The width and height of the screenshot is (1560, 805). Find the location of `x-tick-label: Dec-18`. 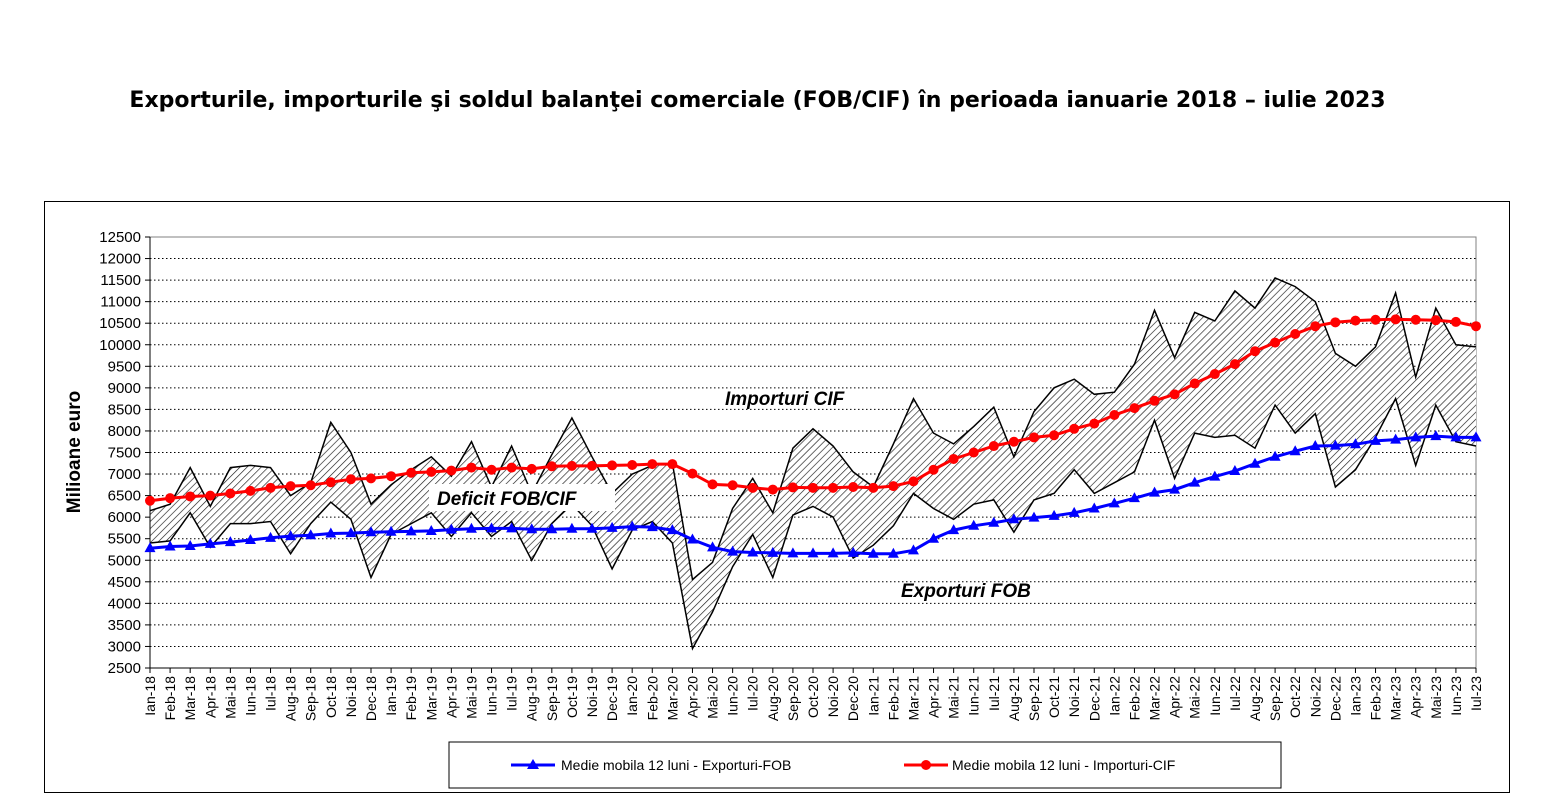

x-tick-label: Dec-18 is located at coordinates (371, 698).